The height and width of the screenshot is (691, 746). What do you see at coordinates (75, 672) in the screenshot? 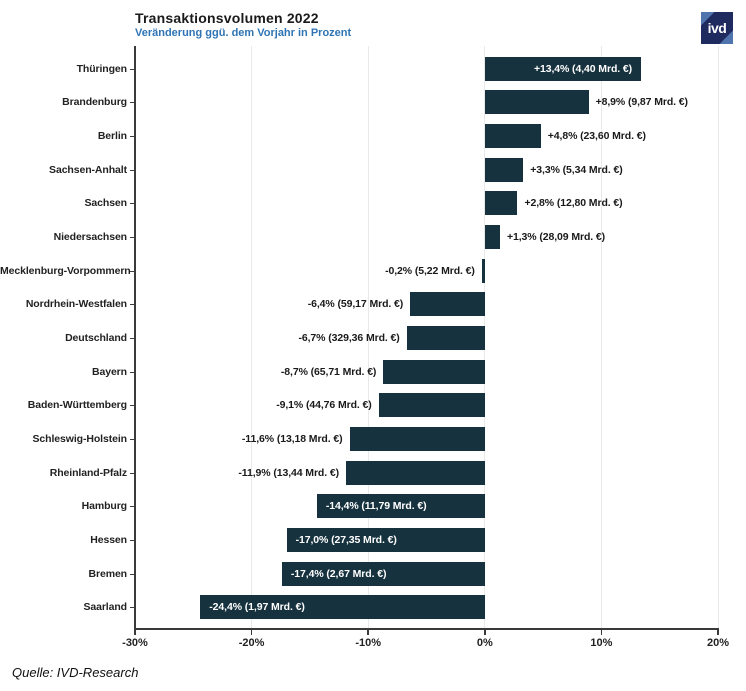
I see `source-note: Quelle: IVD-Research` at bounding box center [75, 672].